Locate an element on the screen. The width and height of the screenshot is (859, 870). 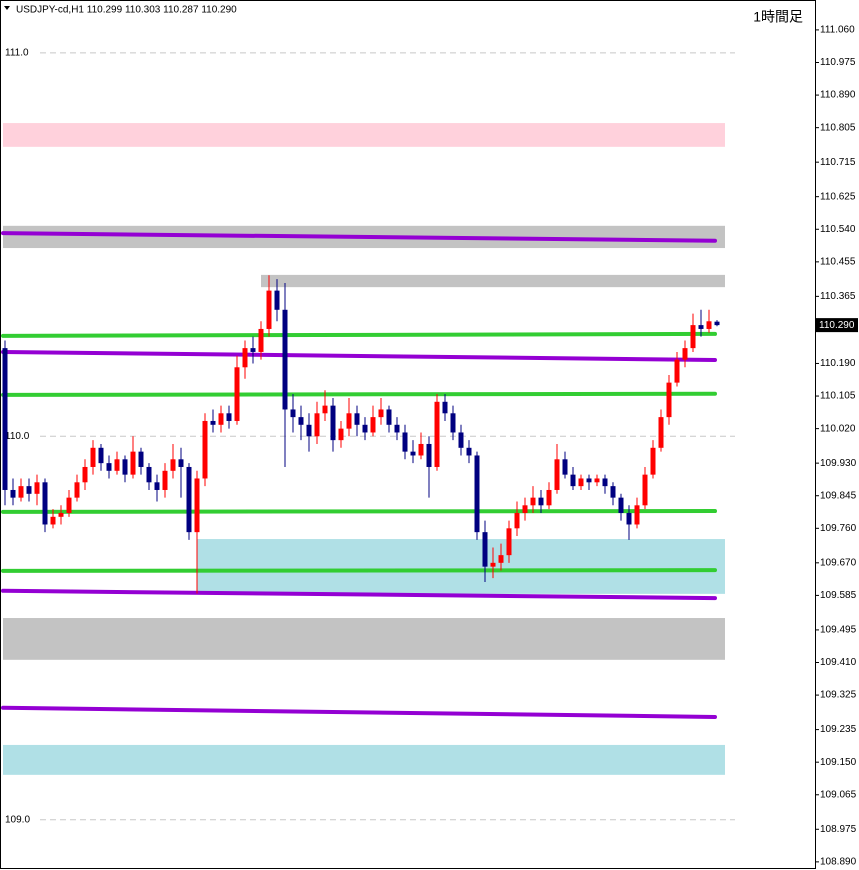
level-label: 109.0 is located at coordinates (17, 819).